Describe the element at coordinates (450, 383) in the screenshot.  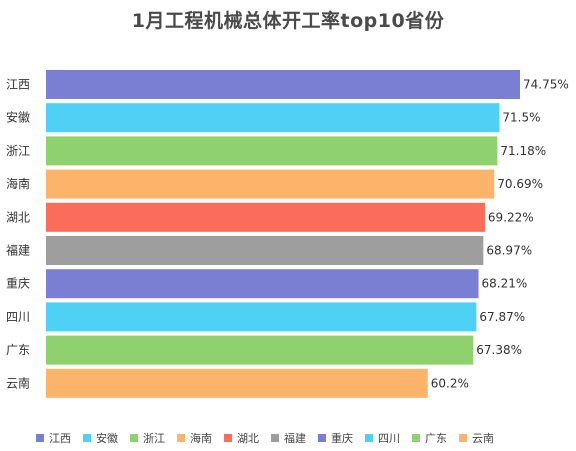
I see `value-label: 60.2%` at that location.